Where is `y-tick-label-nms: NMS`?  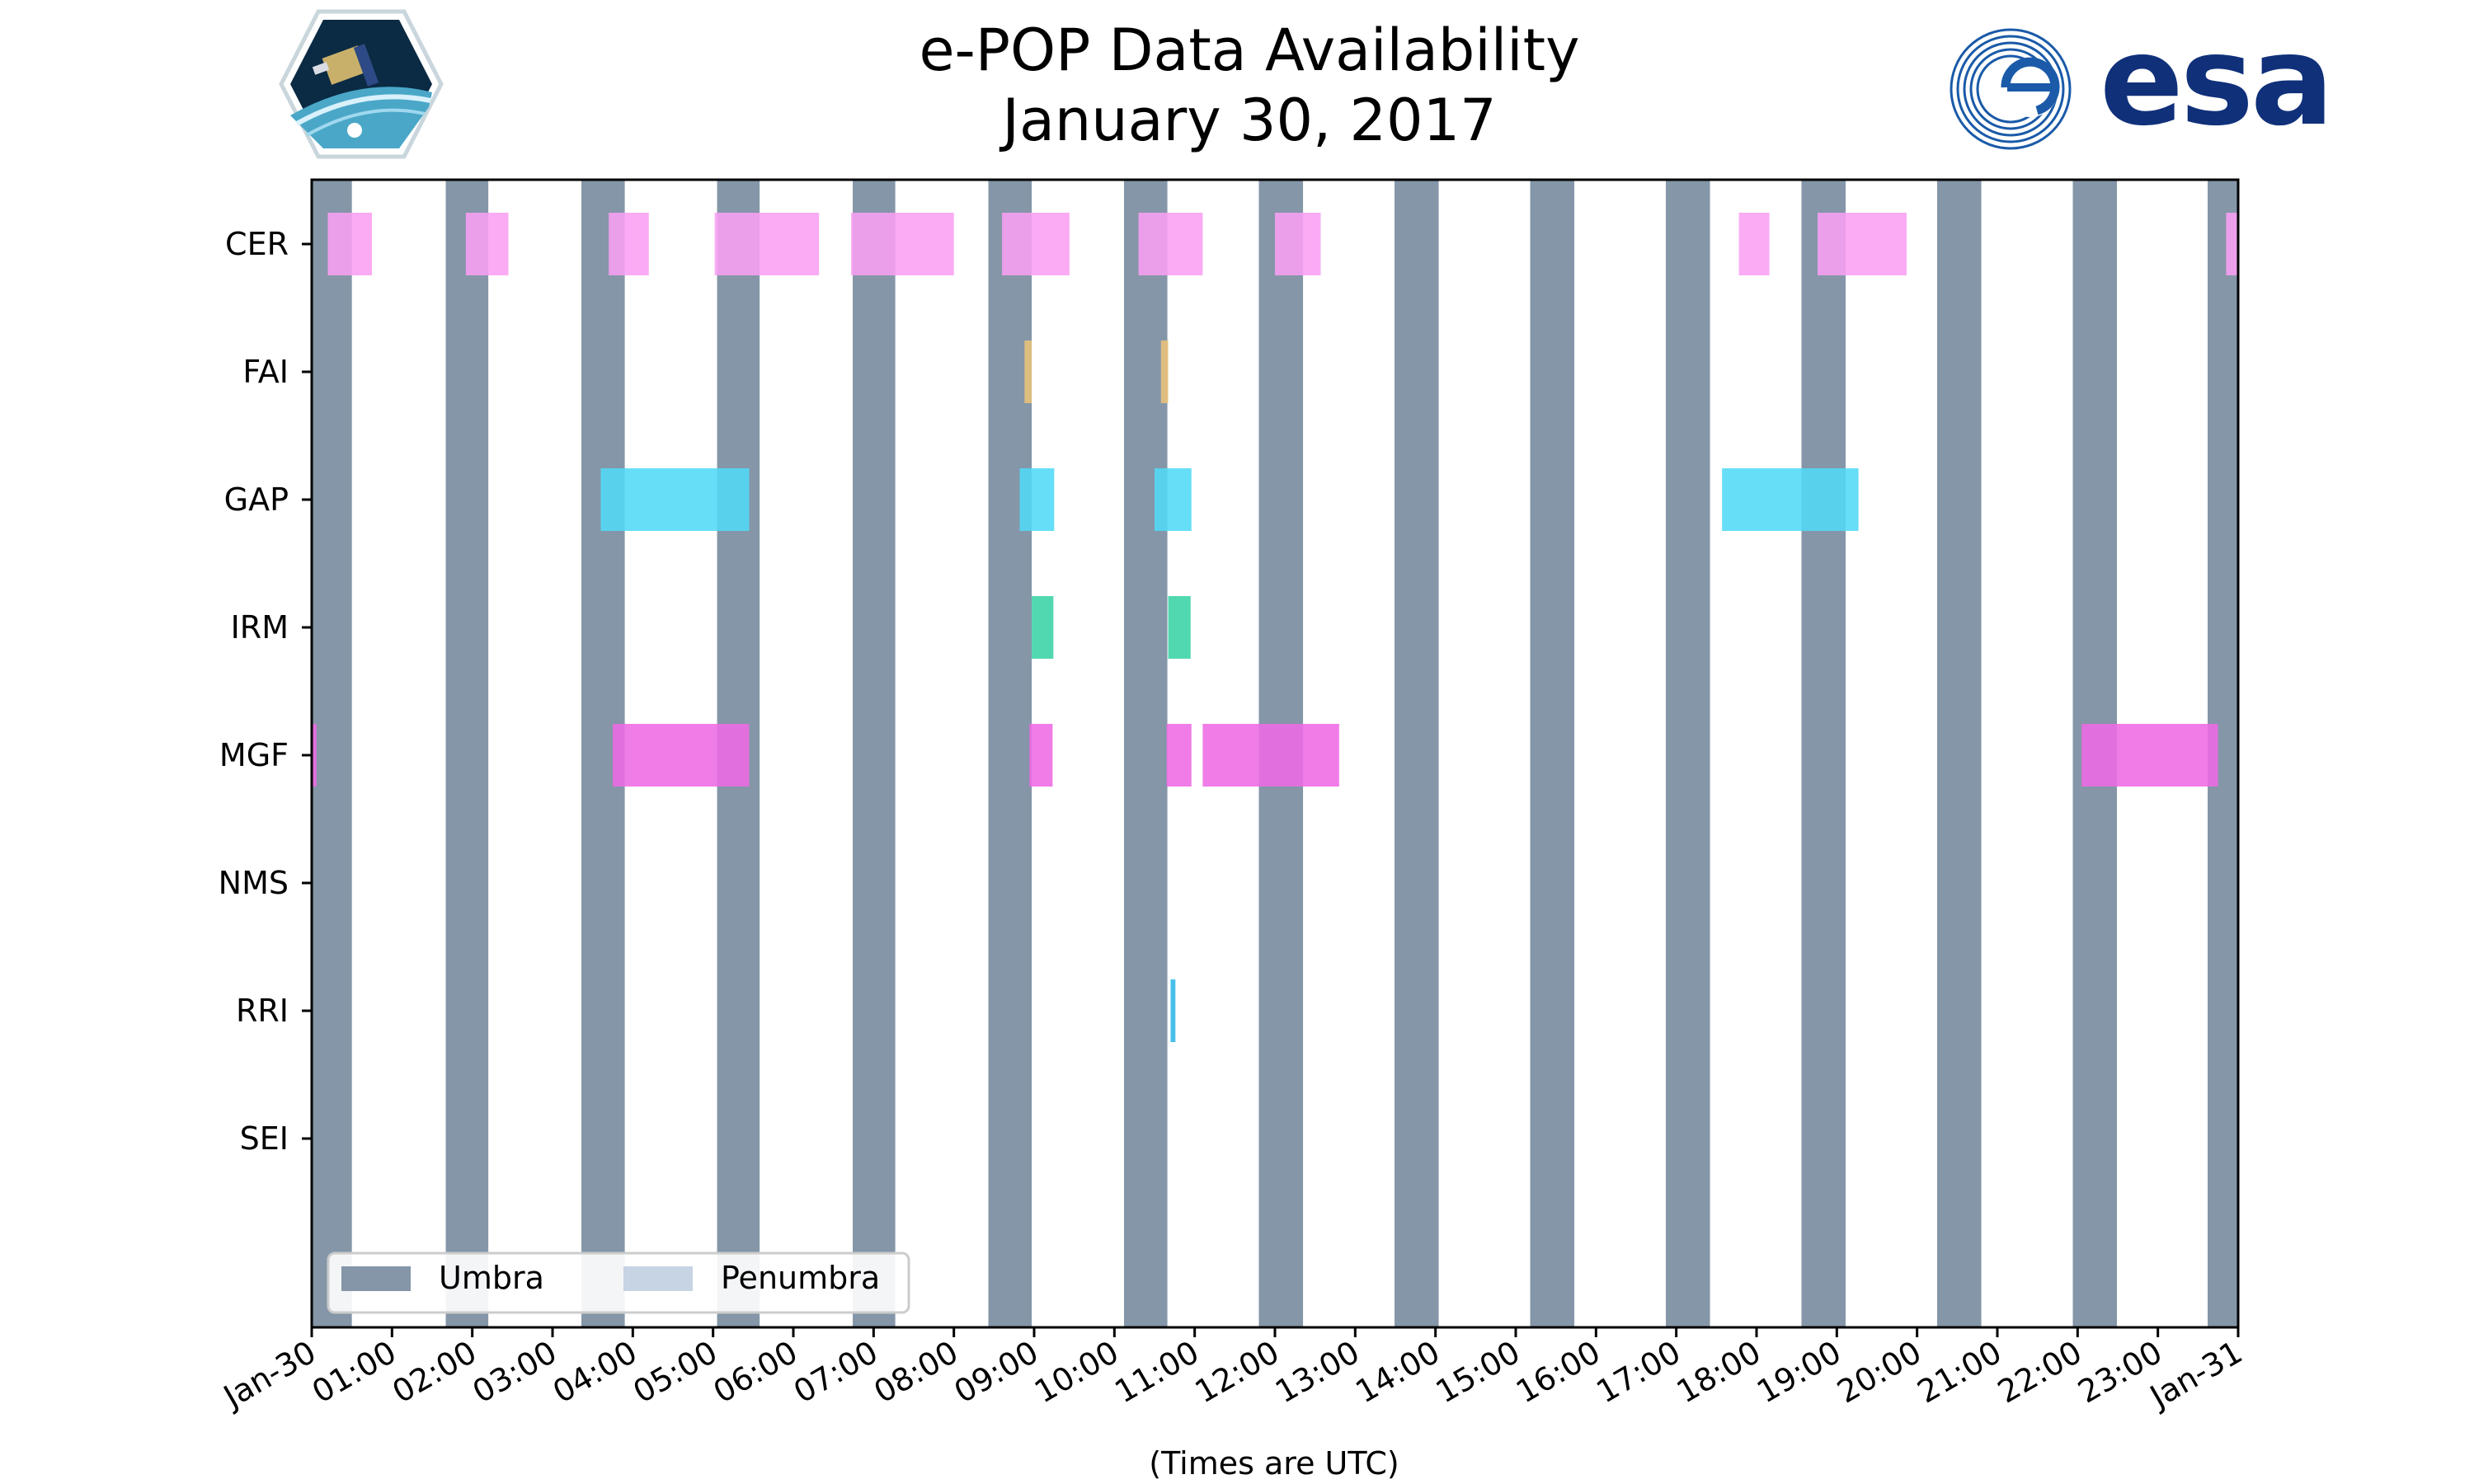
y-tick-label-nms: NMS is located at coordinates (254, 883).